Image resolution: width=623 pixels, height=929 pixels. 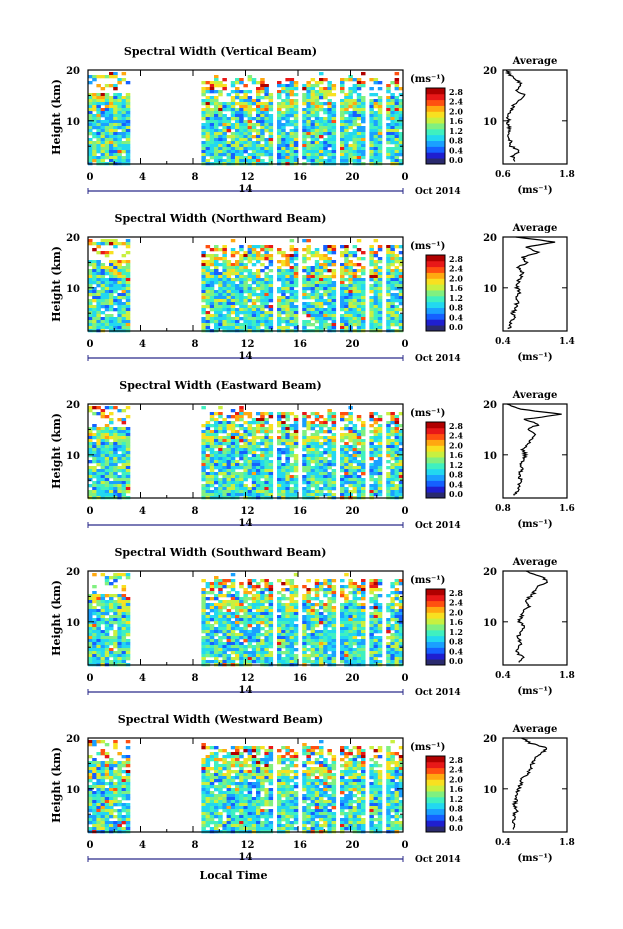 I want to click on x-tick-label: 20, so click(x=353, y=177).